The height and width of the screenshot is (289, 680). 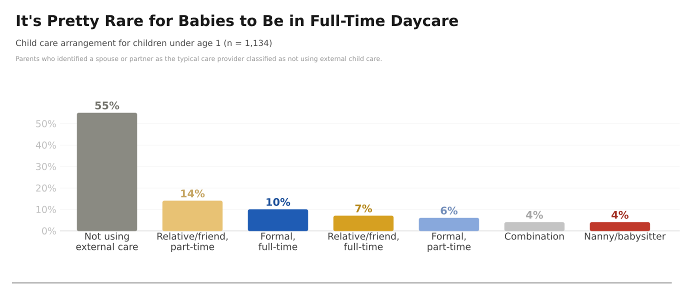 I want to click on data-label: 10%, so click(x=278, y=202).